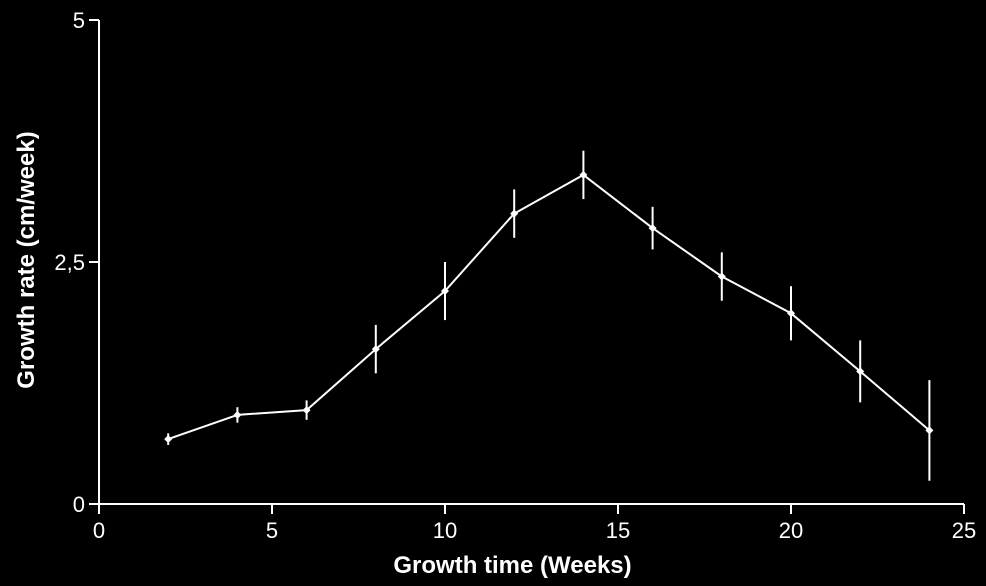  I want to click on x-tick-label: 15, so click(618, 530).